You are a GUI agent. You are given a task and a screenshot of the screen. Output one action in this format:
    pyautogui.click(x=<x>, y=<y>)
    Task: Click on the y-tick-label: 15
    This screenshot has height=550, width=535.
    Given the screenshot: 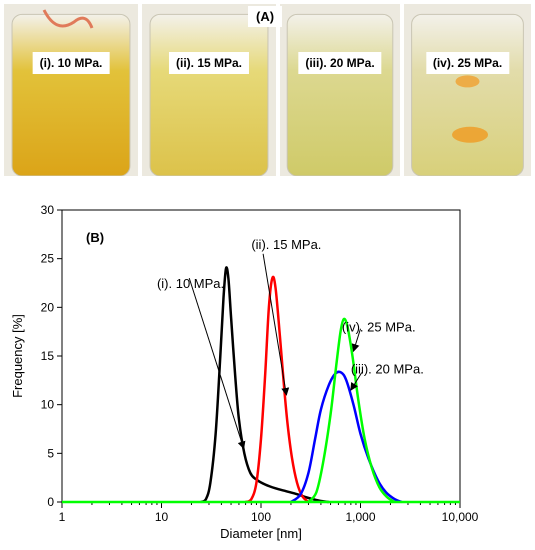 What is the action you would take?
    pyautogui.click(x=48, y=356)
    